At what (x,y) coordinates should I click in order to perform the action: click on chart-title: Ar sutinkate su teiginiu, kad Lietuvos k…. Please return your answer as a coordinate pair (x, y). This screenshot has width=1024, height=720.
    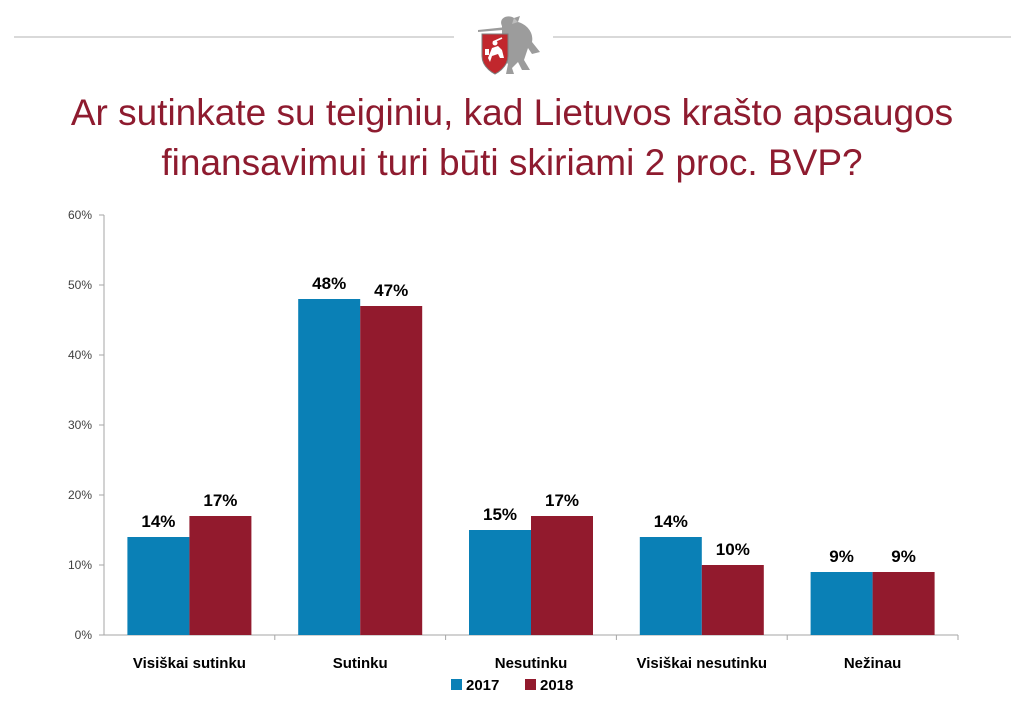
    Looking at the image, I should click on (512, 137).